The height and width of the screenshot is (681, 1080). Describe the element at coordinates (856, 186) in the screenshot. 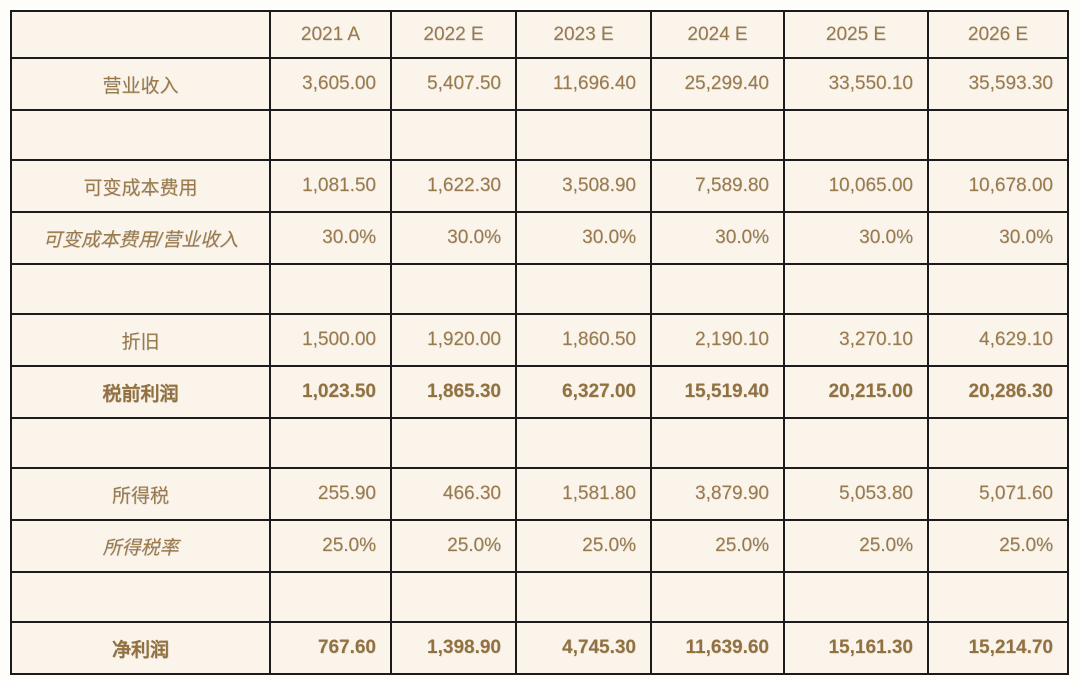

I see `cell-value: 10,065.00` at that location.